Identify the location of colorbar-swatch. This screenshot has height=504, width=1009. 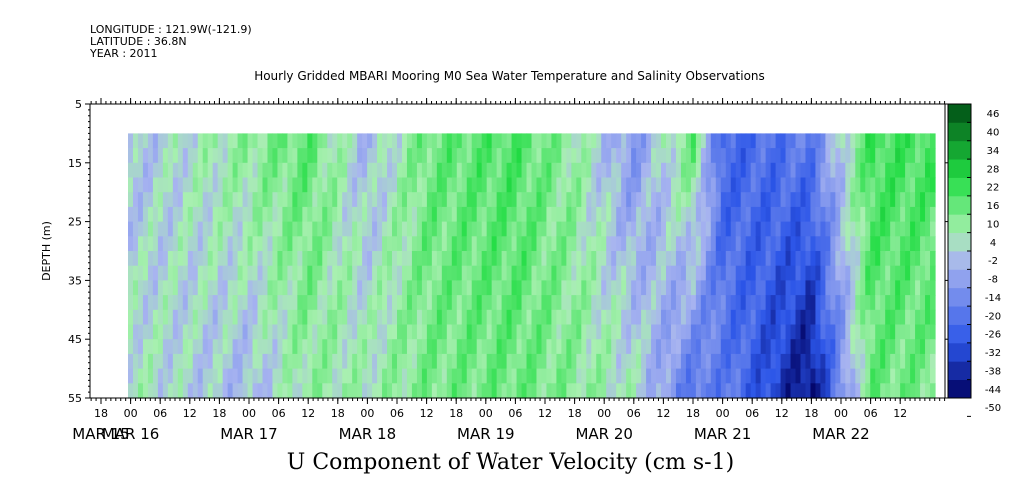
(959, 168).